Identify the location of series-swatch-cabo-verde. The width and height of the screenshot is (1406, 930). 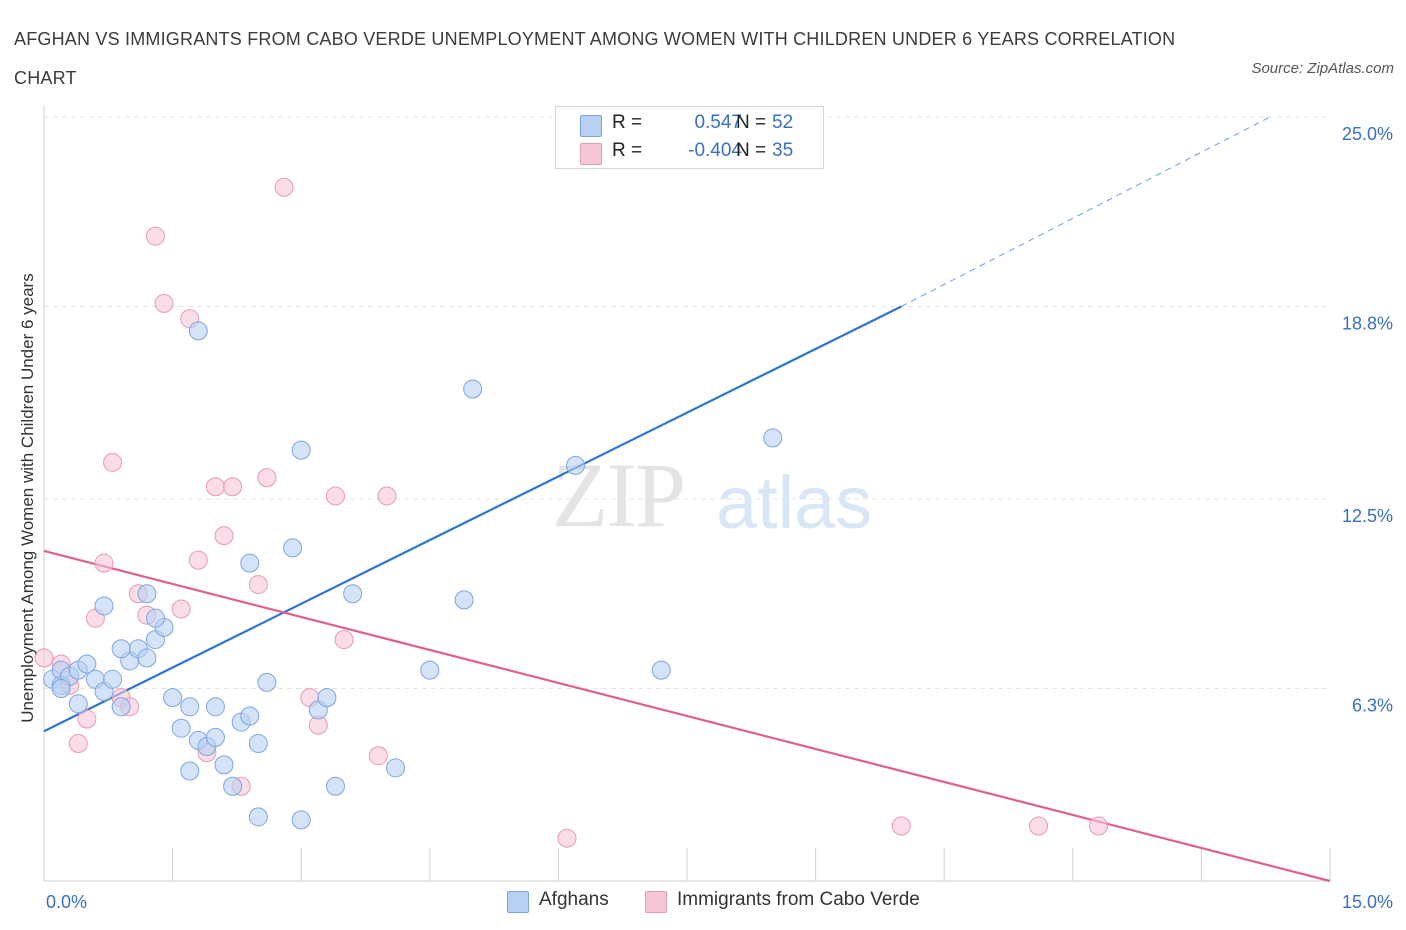
(656, 902).